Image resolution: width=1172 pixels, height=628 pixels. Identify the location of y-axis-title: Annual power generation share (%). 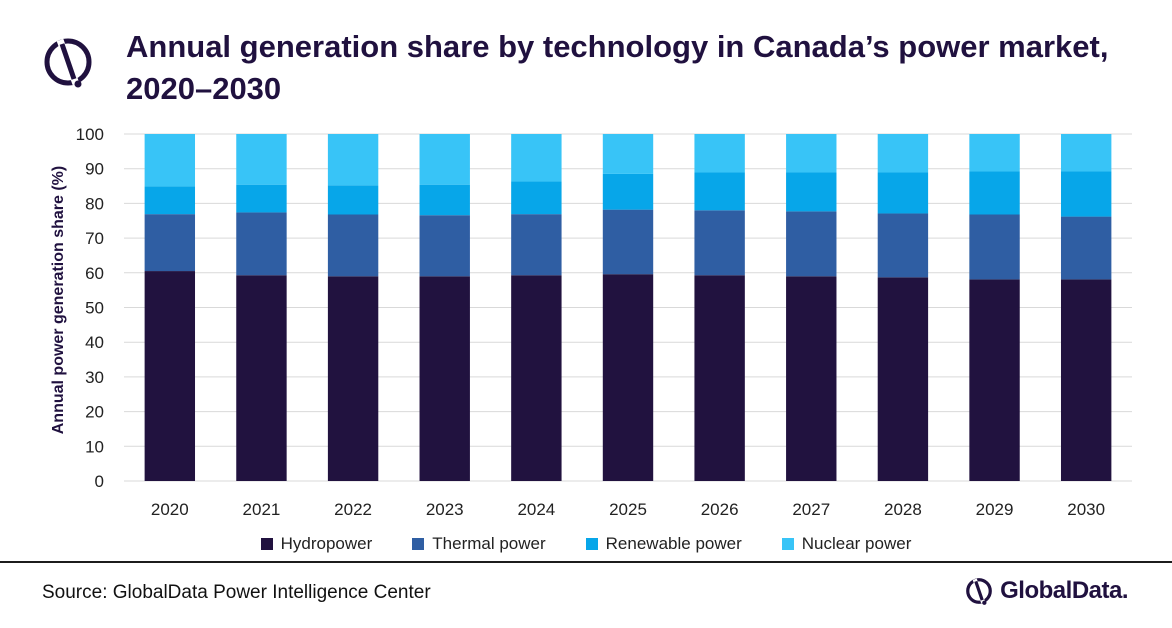
(58, 300).